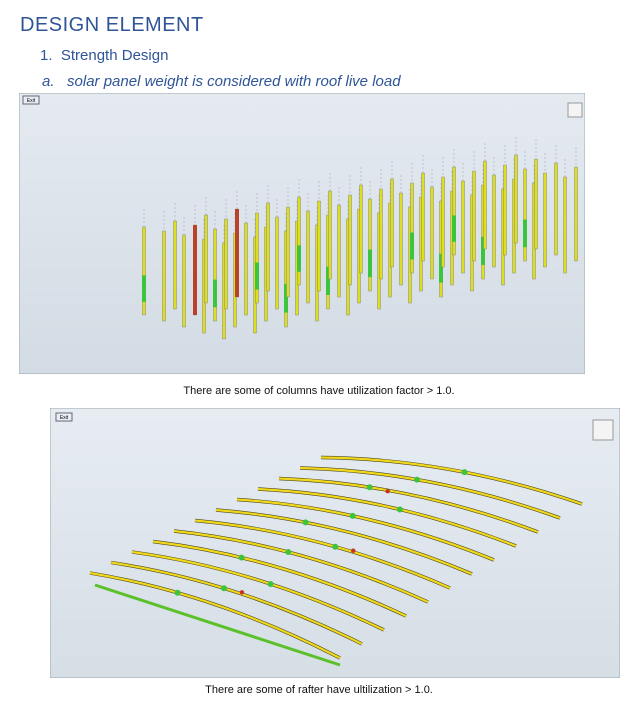 Image resolution: width=638 pixels, height=708 pixels. I want to click on edge-beam, so click(217, 625).